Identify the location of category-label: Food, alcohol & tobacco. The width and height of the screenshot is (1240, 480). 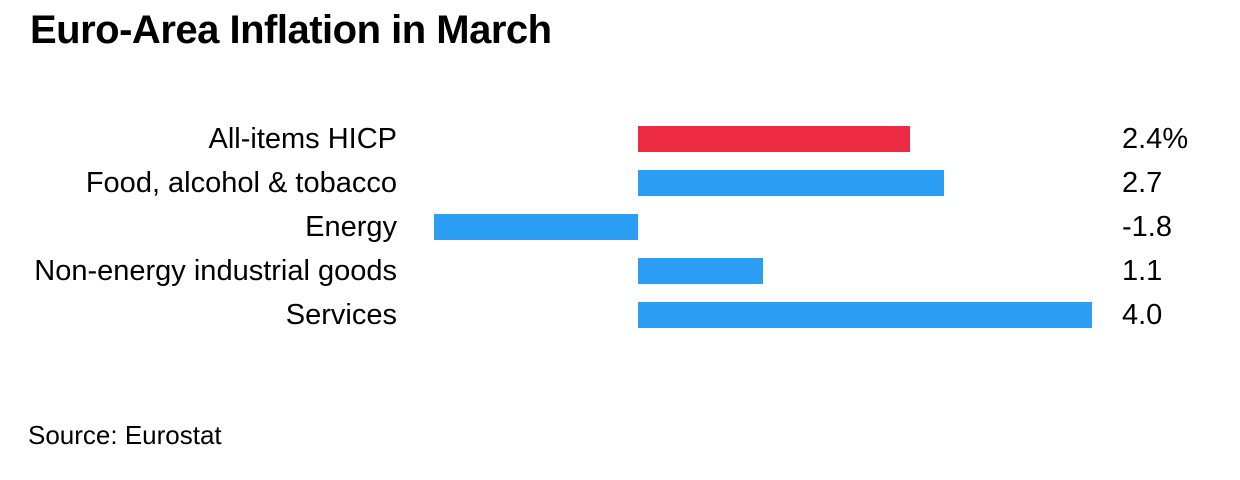
(241, 183).